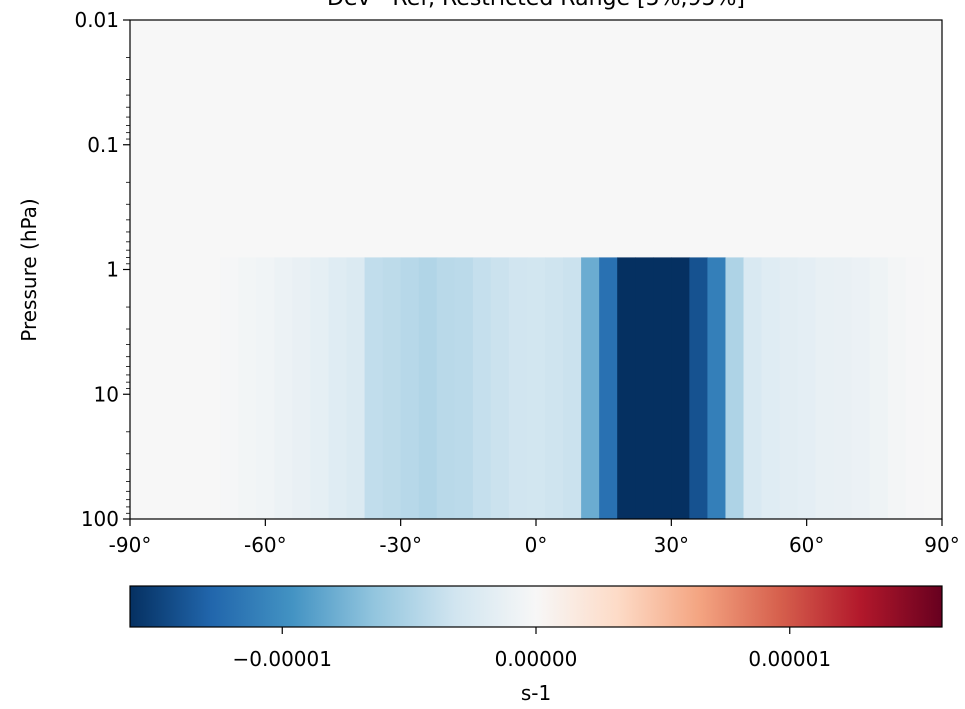 The width and height of the screenshot is (965, 709). Describe the element at coordinates (100, 519) in the screenshot. I see `y-tick-label: 100` at that location.